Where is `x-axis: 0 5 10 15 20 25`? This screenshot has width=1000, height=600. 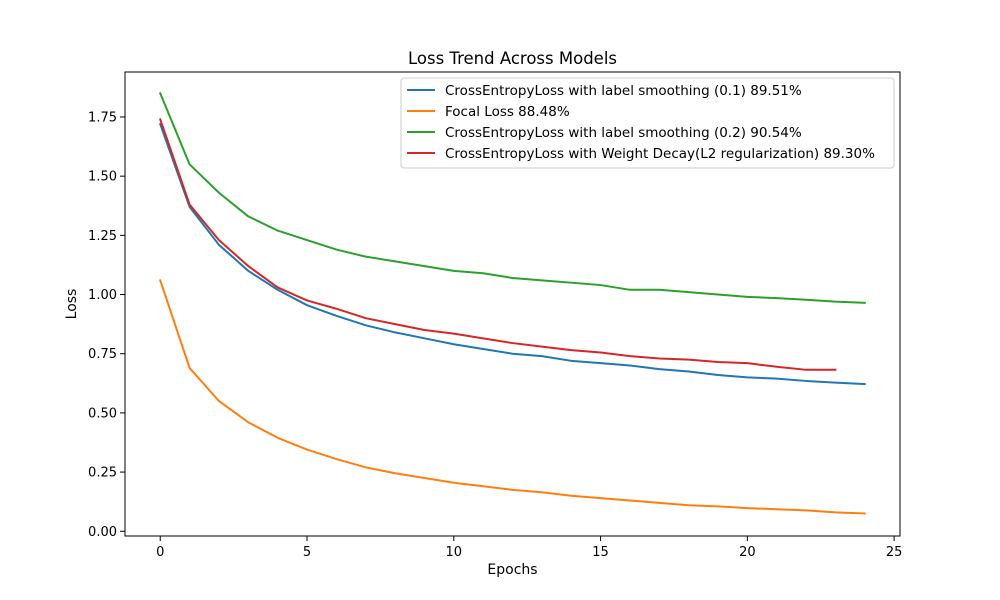
x-axis: 0 5 10 15 20 25 is located at coordinates (529, 548).